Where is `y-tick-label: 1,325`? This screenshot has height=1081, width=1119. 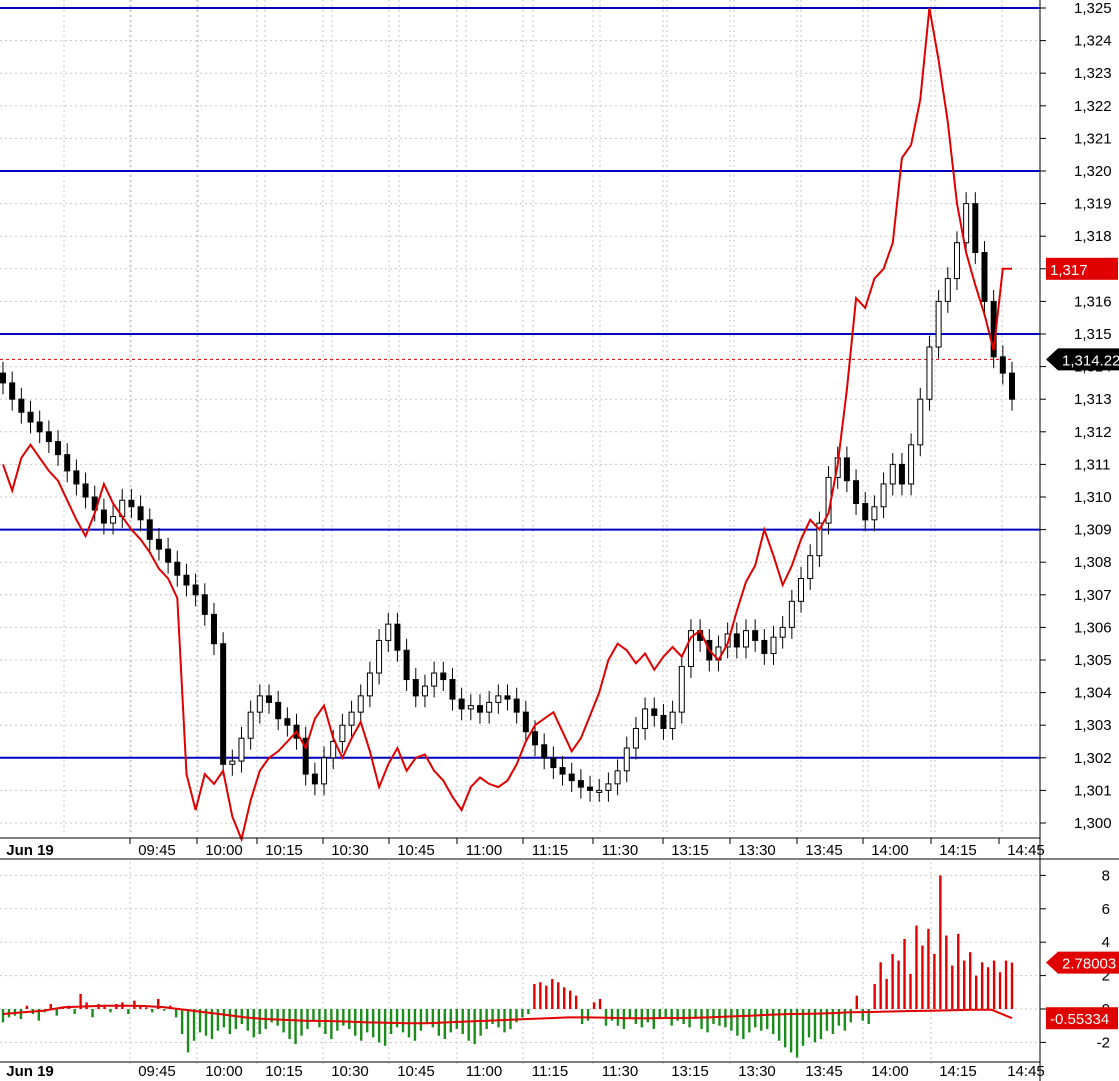
y-tick-label: 1,325 is located at coordinates (1093, 8).